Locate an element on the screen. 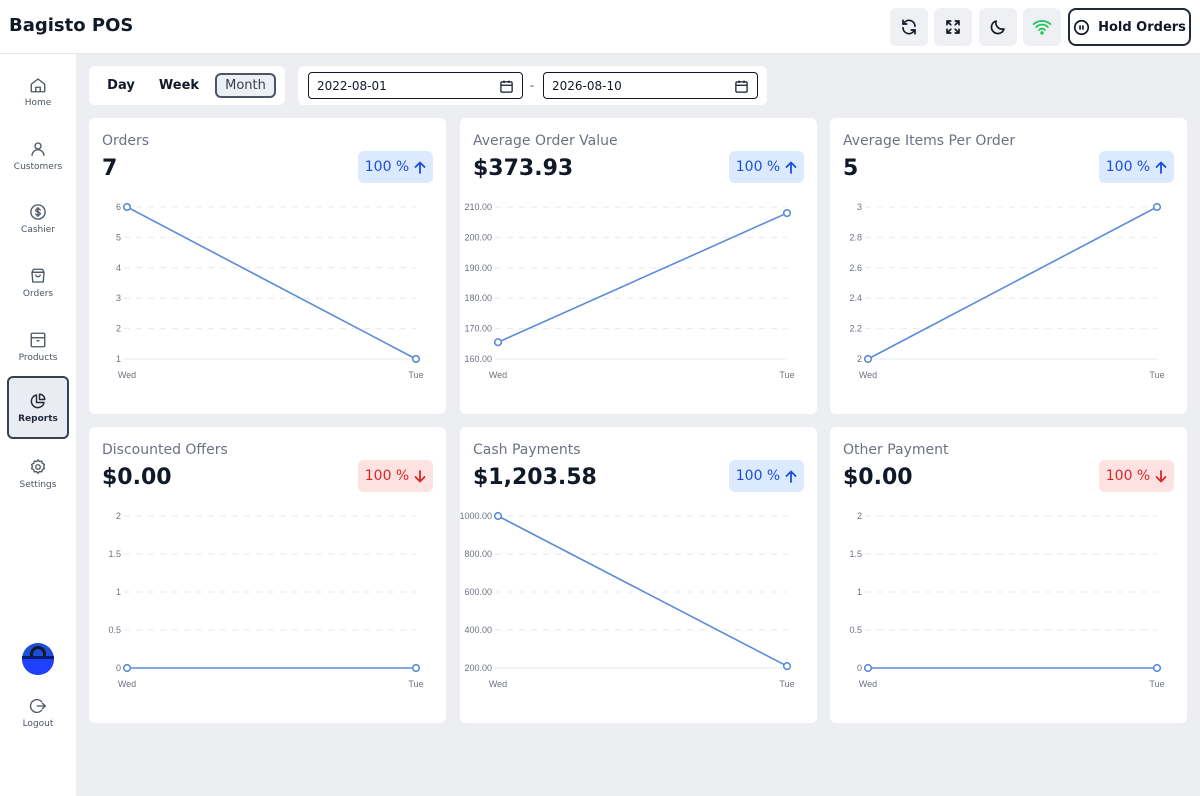 This screenshot has height=796, width=1200. y-tick-label: 200.00 is located at coordinates (478, 668).